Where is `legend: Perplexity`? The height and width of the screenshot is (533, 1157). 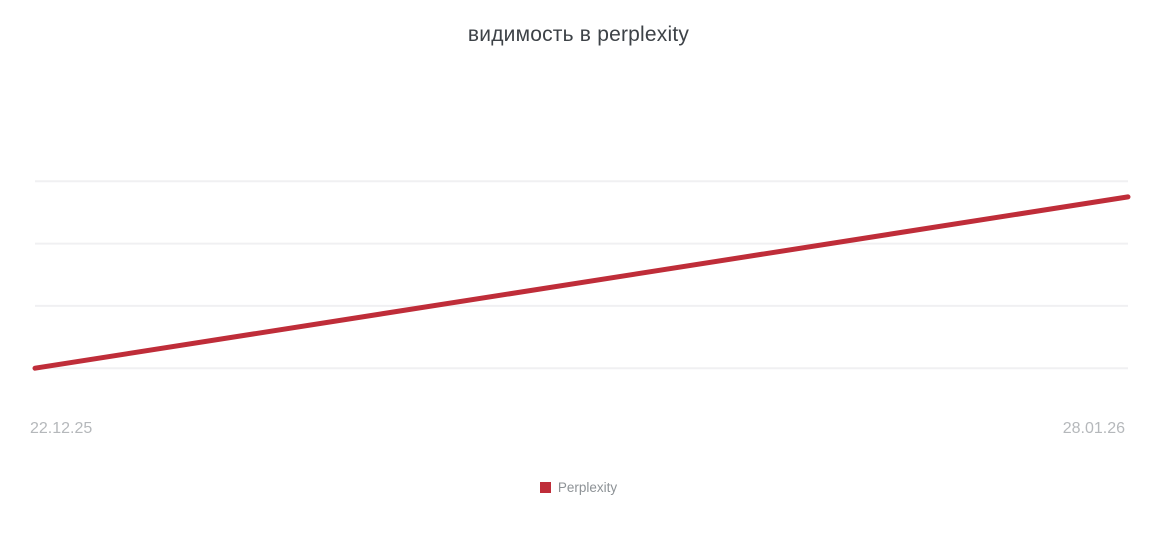
legend: Perplexity is located at coordinates (578, 487).